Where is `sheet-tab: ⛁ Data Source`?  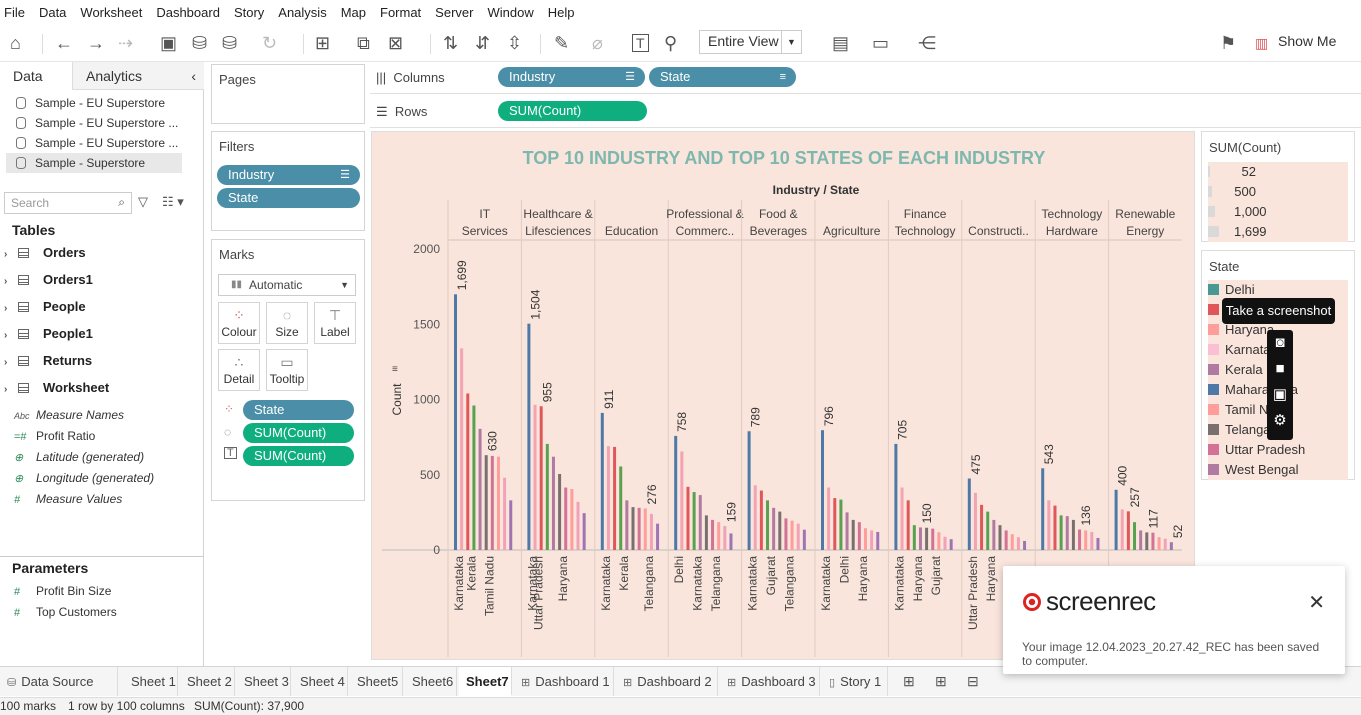
sheet-tab: ⛁ Data Source is located at coordinates (59, 681).